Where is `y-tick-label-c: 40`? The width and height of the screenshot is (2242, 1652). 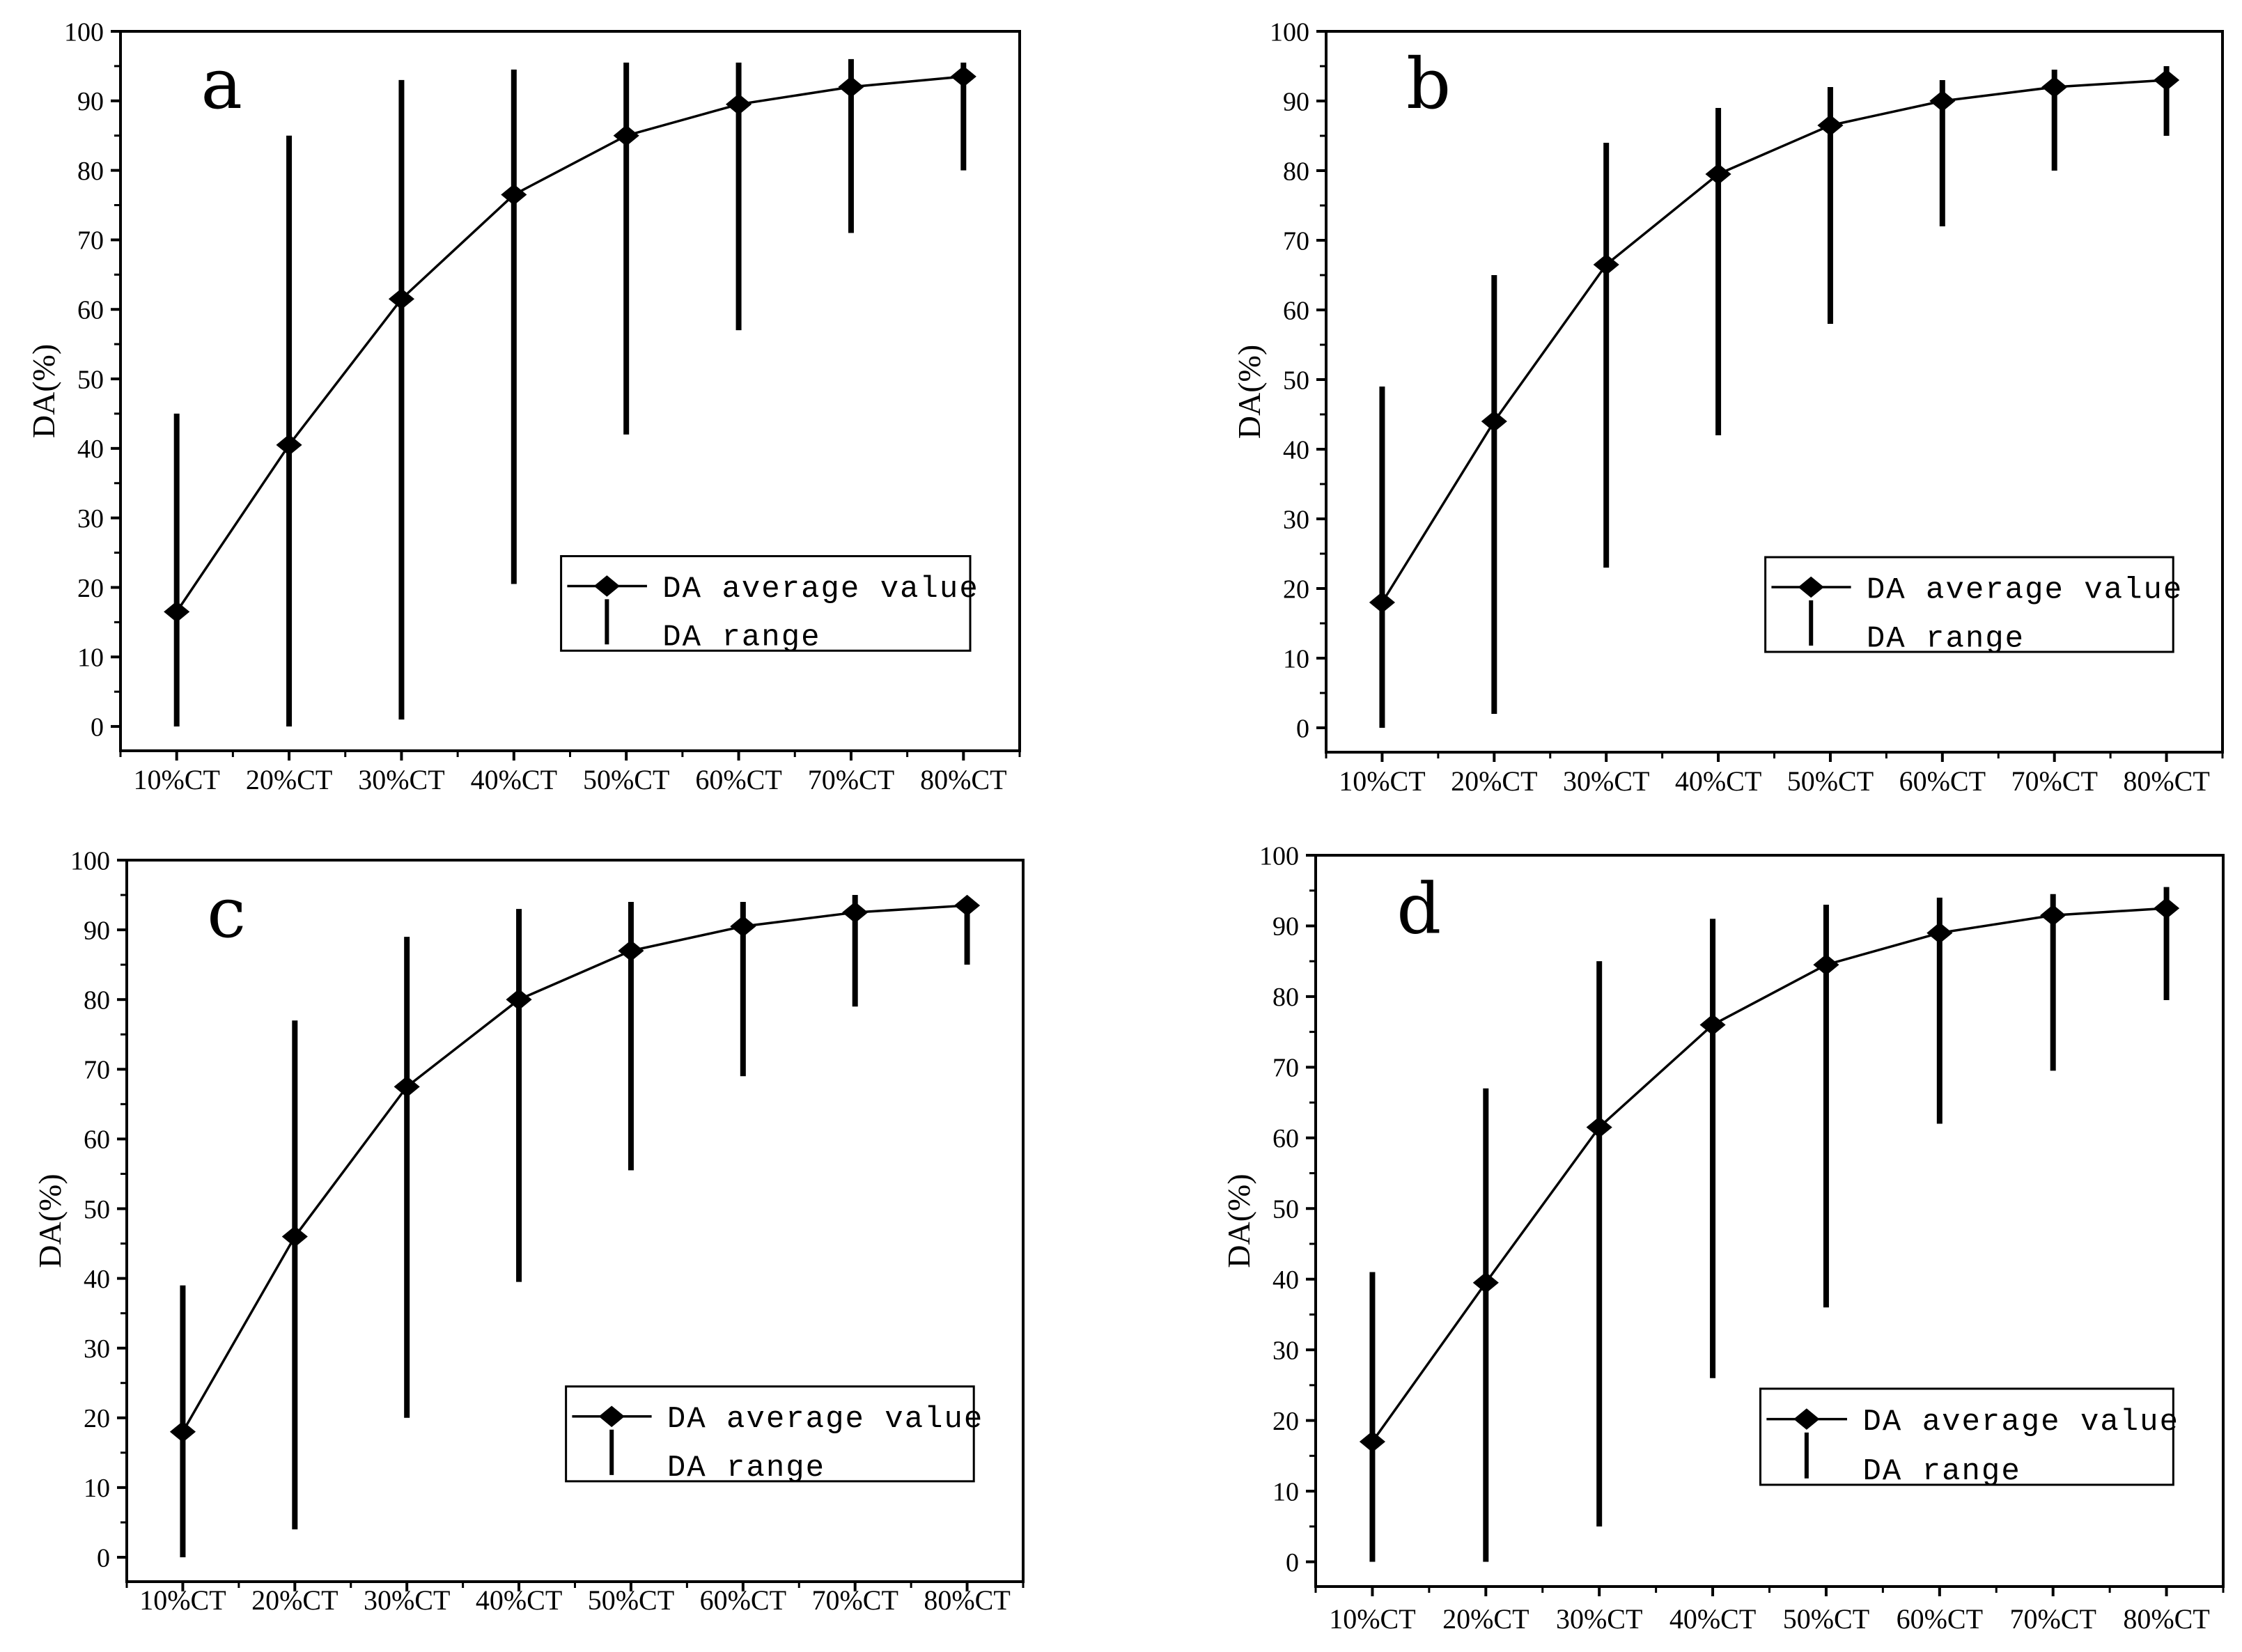
y-tick-label-c: 40 is located at coordinates (97, 1279).